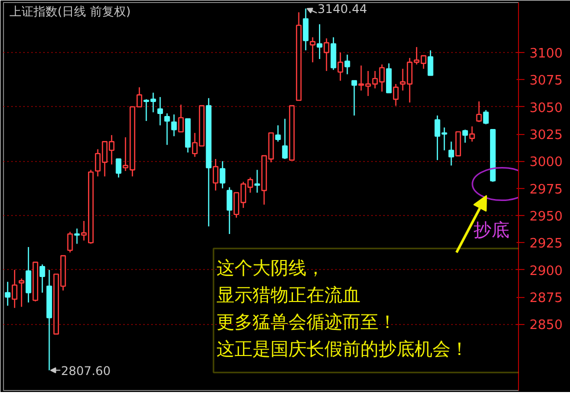 This screenshot has height=399, width=570. What do you see at coordinates (546, 326) in the screenshot?
I see `y-tick-label: 2850` at bounding box center [546, 326].